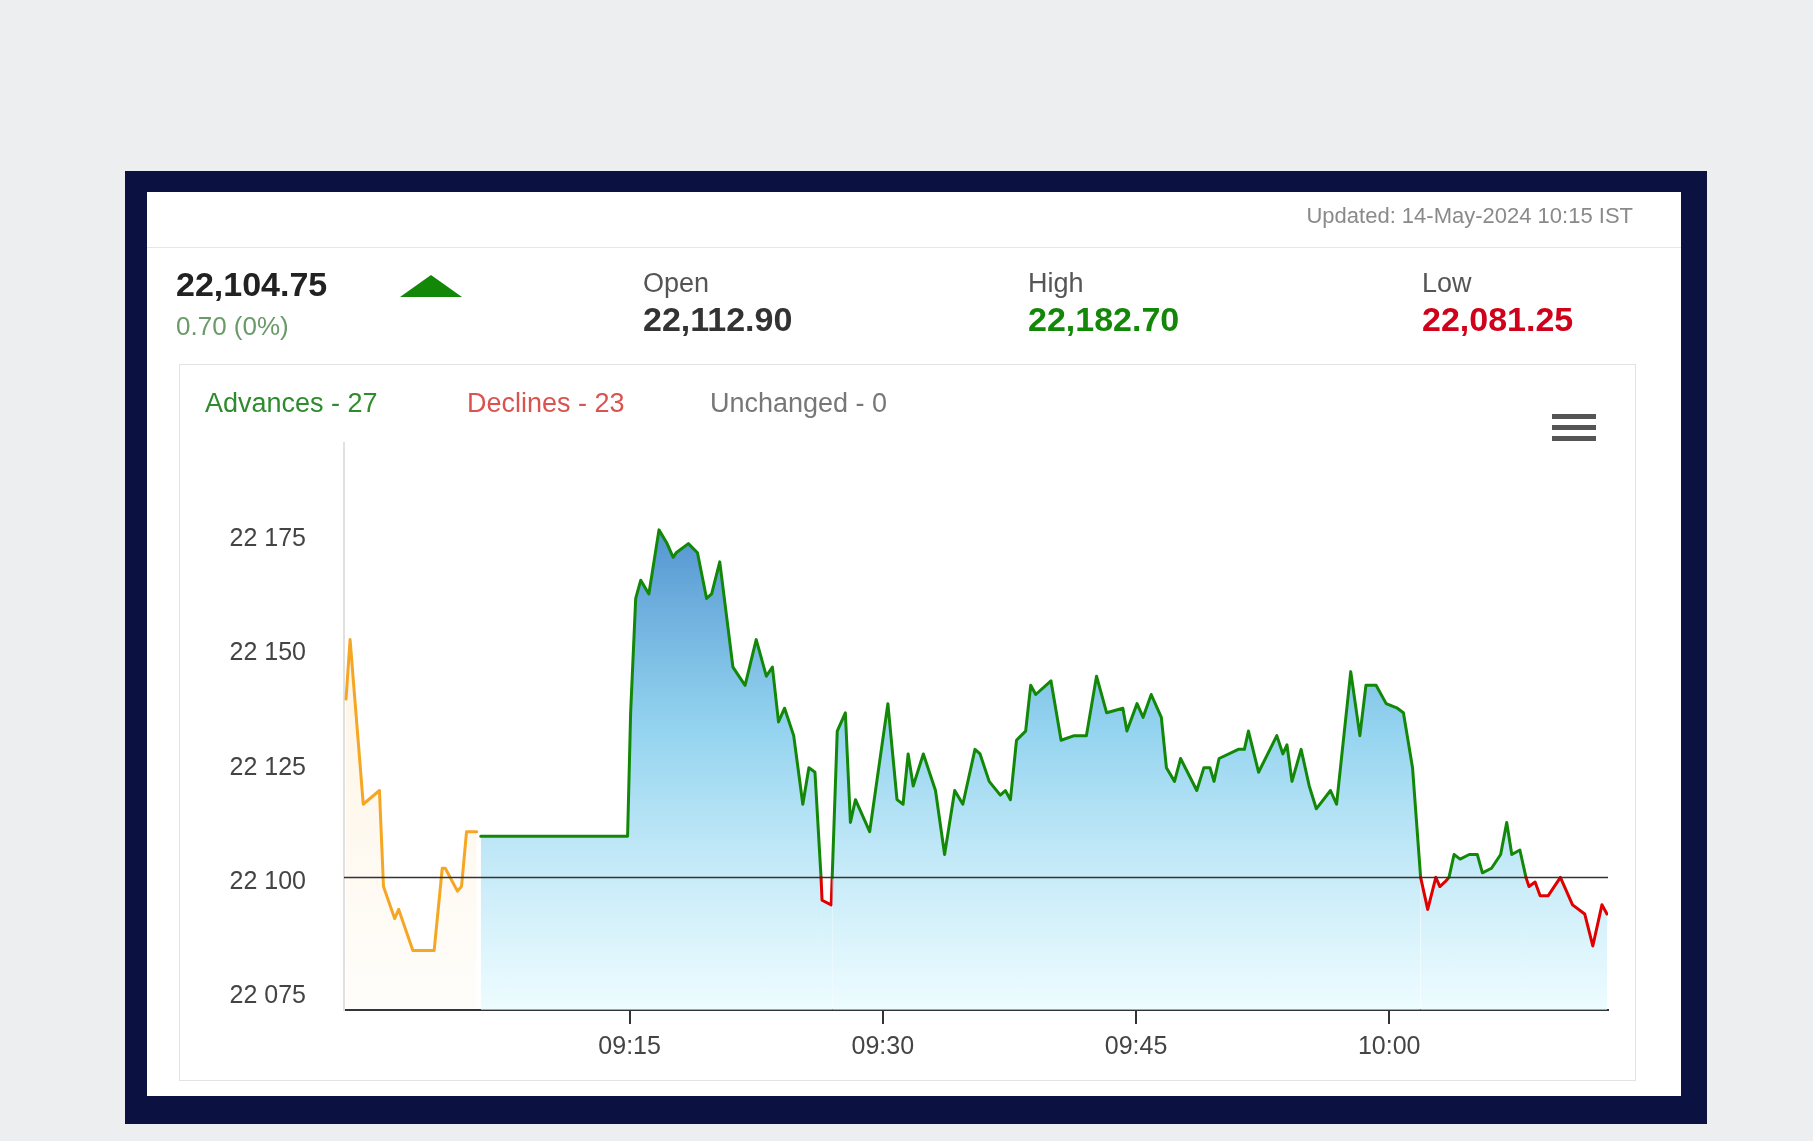  Describe the element at coordinates (1469, 215) in the screenshot. I see `text: Updated: 14-May-2024 10:15 IST` at that location.